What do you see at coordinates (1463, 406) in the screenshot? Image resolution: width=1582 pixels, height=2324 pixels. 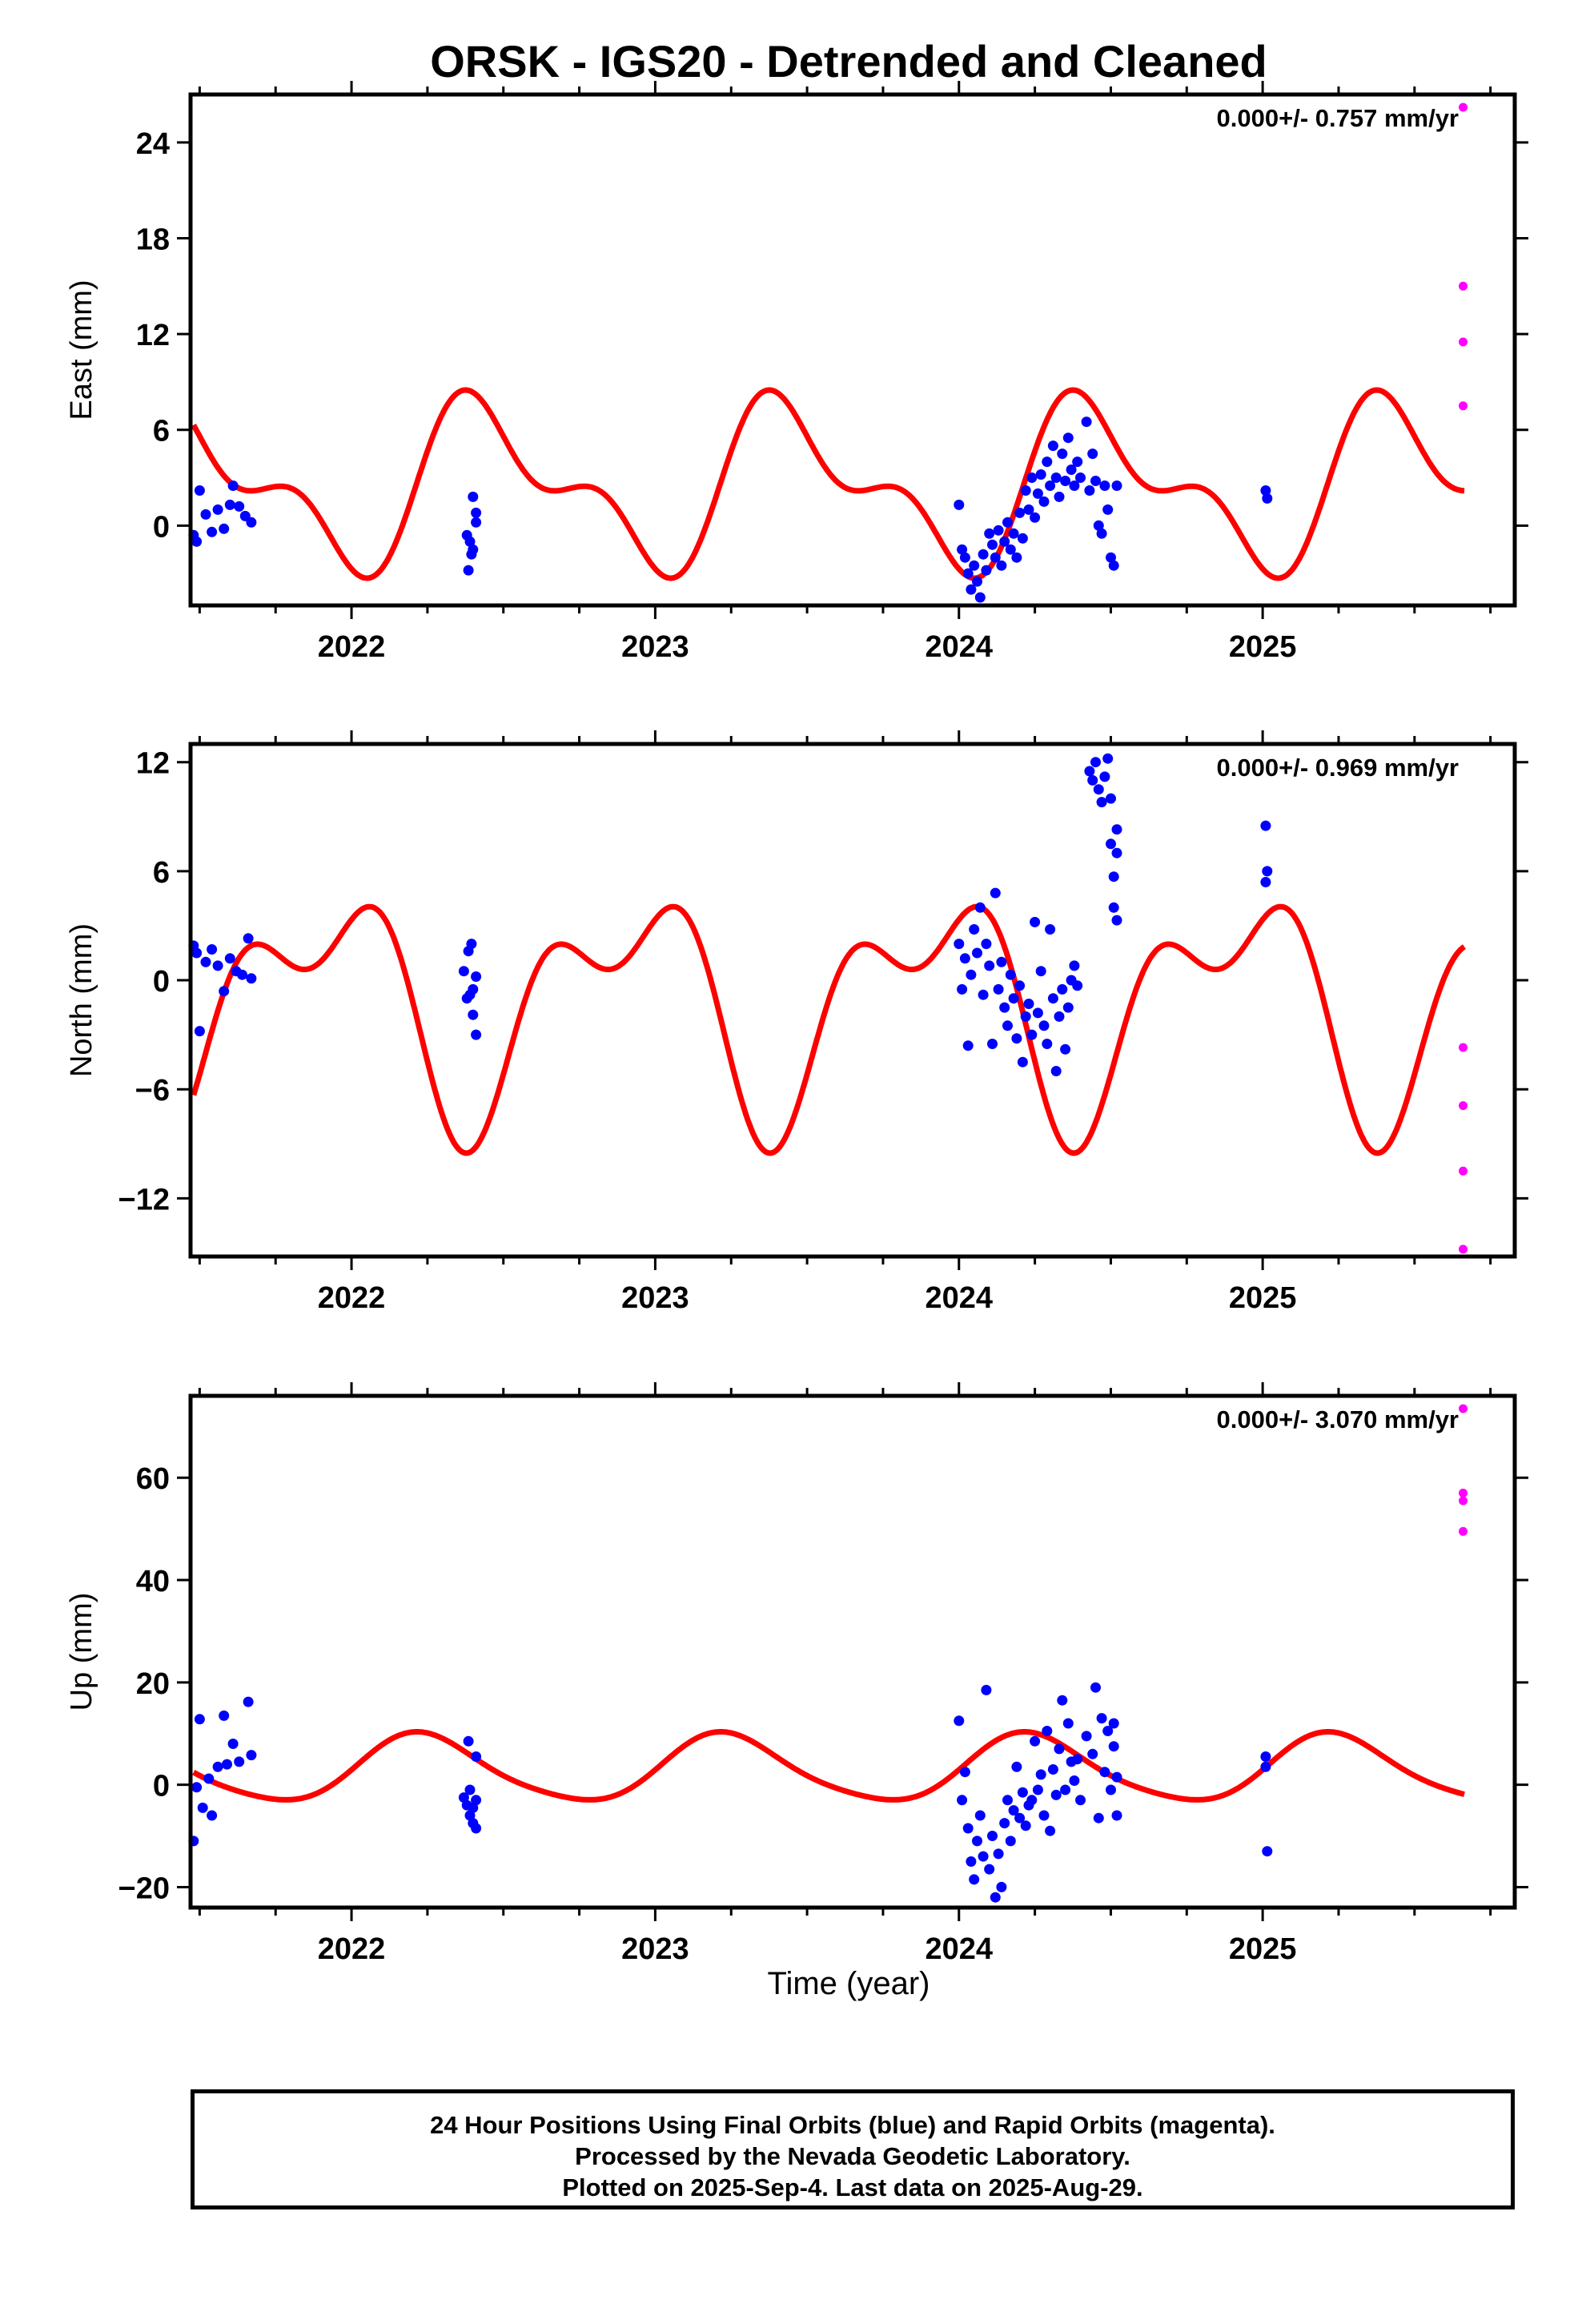 I see `east-rapid-point` at bounding box center [1463, 406].